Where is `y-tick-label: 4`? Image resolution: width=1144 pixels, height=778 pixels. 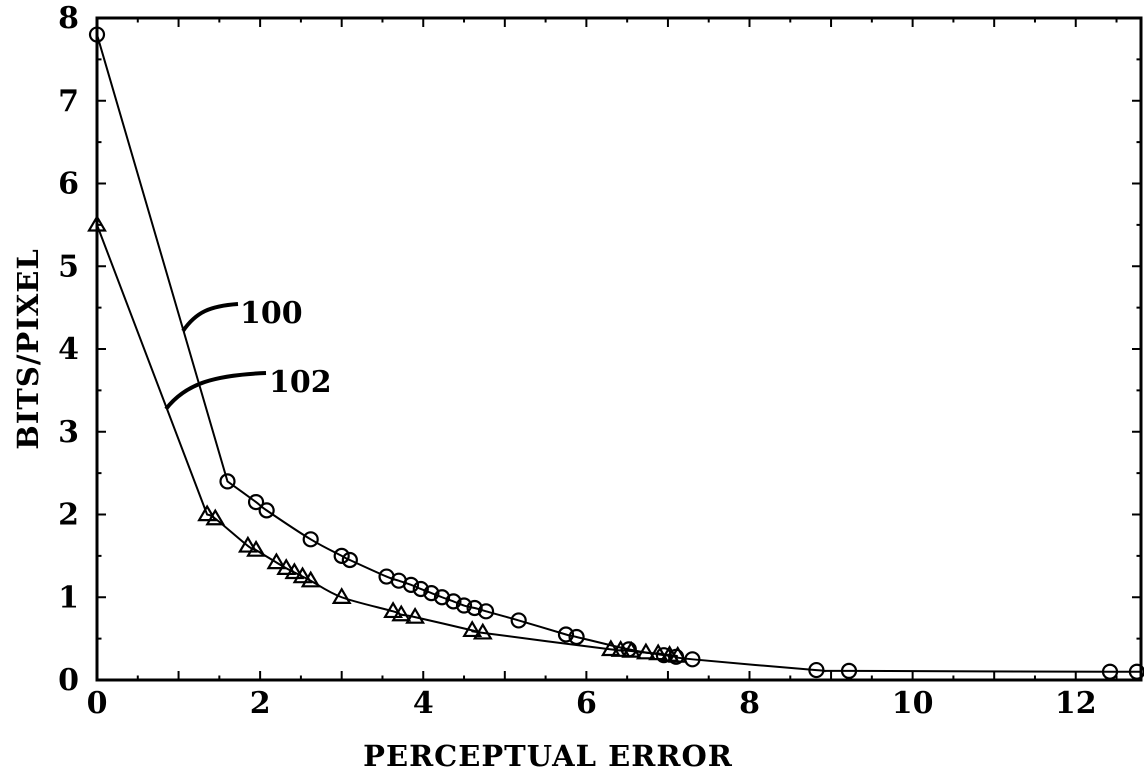 y-tick-label: 4 is located at coordinates (68, 349).